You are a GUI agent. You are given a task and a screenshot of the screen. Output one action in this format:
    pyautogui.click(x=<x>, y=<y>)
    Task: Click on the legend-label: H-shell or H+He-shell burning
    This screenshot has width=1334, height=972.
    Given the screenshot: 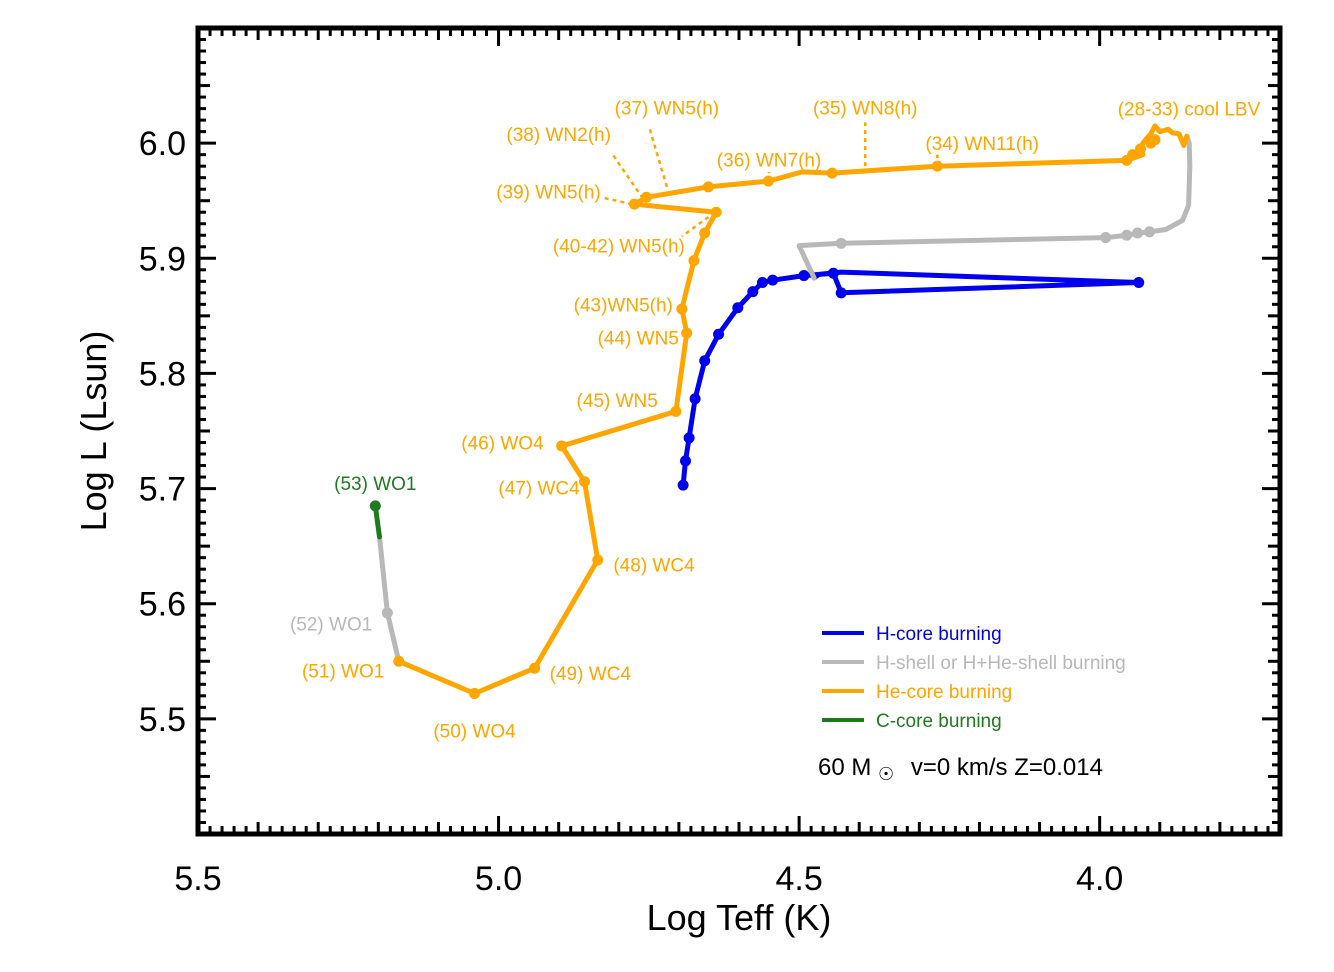 What is the action you would take?
    pyautogui.click(x=1001, y=663)
    